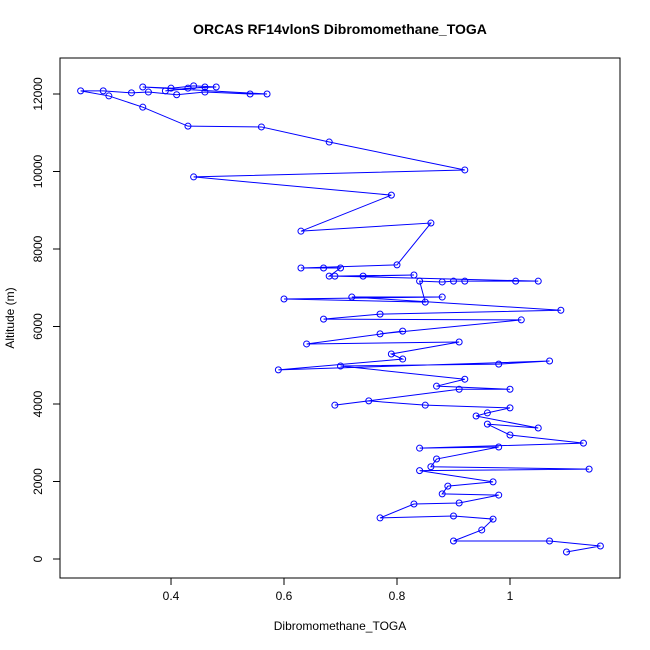  I want to click on chart-title: ORCAS RF14vlonS Dibromomethane_TOGA, so click(340, 29).